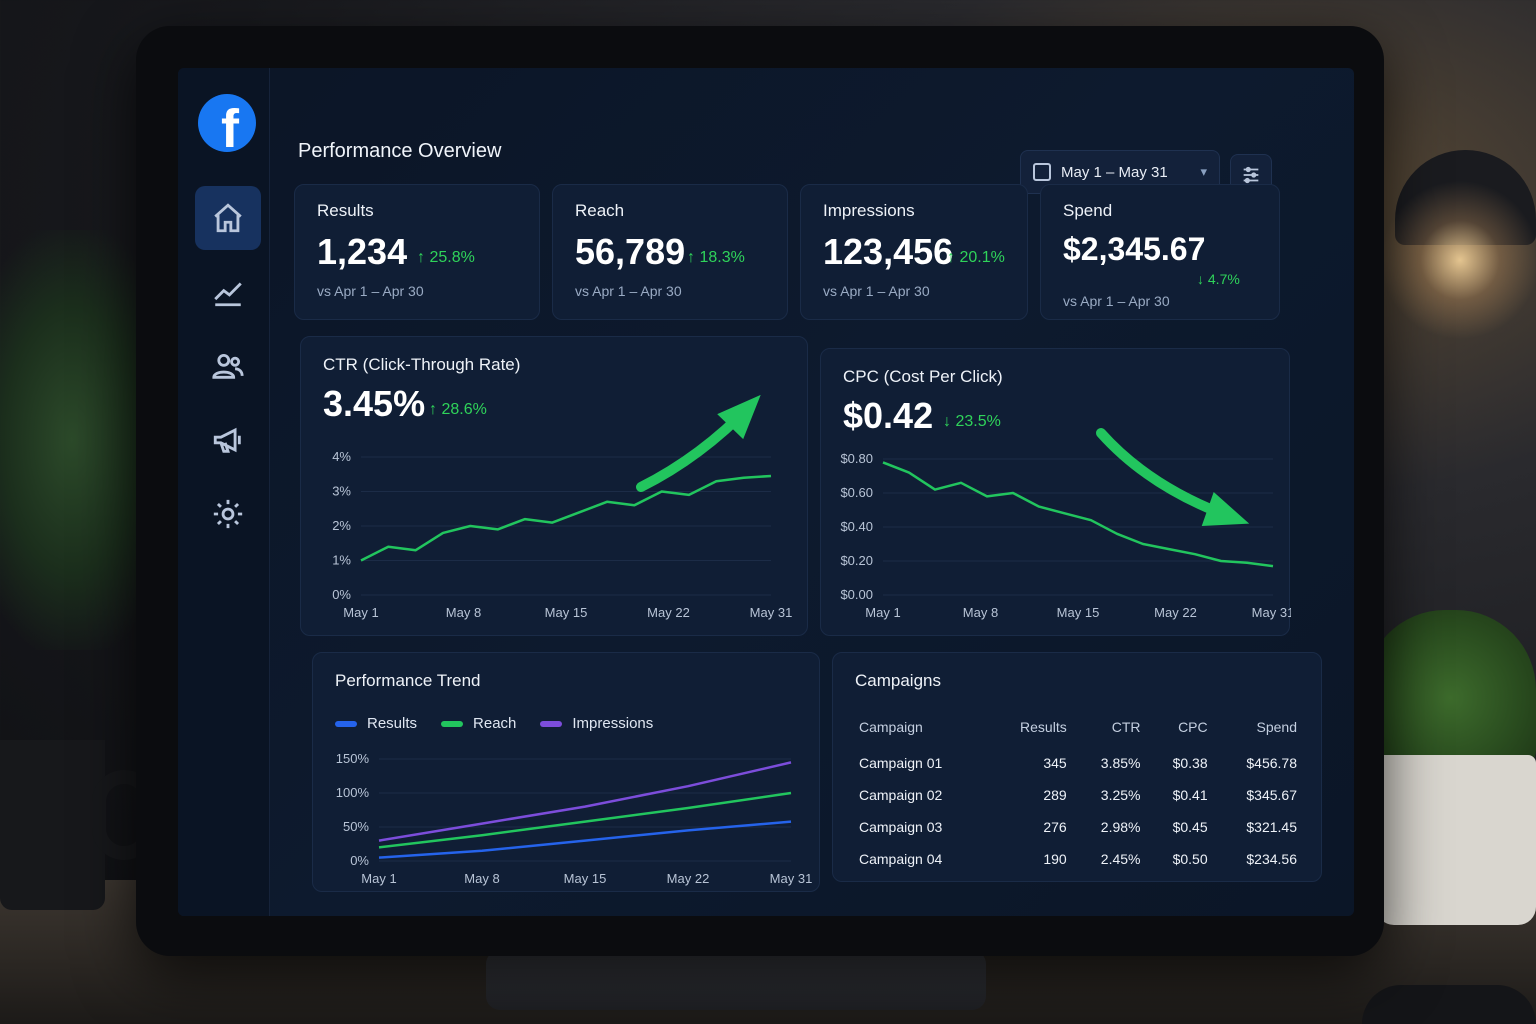 The width and height of the screenshot is (1536, 1024). Describe the element at coordinates (1114, 172) in the screenshot. I see `date-range-label: May 1 – May 31` at that location.